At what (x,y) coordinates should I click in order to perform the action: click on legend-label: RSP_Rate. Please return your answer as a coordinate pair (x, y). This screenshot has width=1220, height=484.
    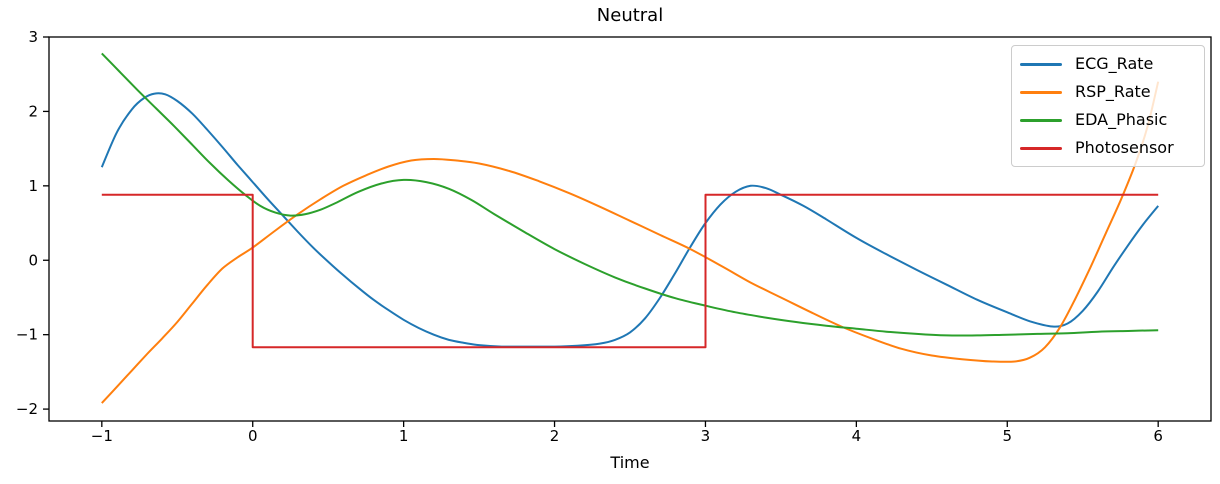
    Looking at the image, I should click on (1113, 91).